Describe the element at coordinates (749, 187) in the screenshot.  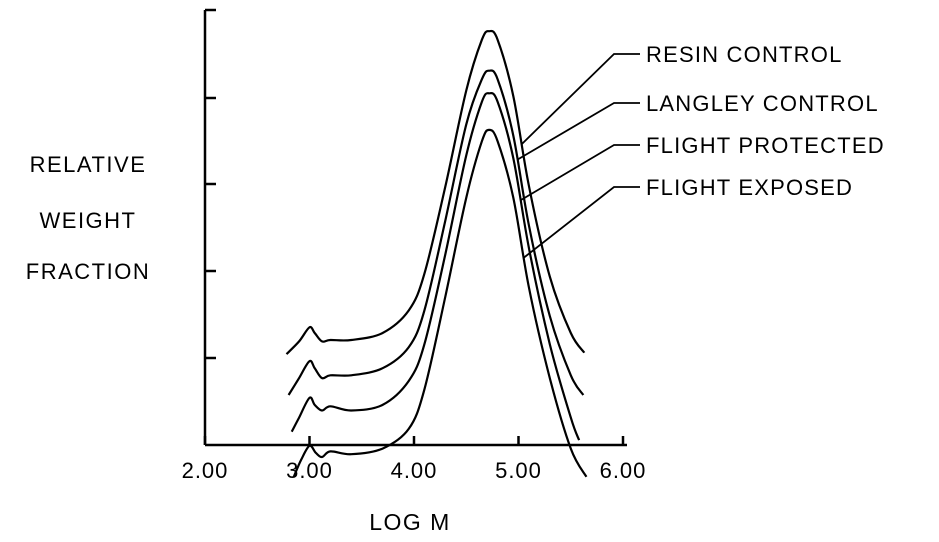
I see `legend-label-3: FLIGHT EXPOSED` at that location.